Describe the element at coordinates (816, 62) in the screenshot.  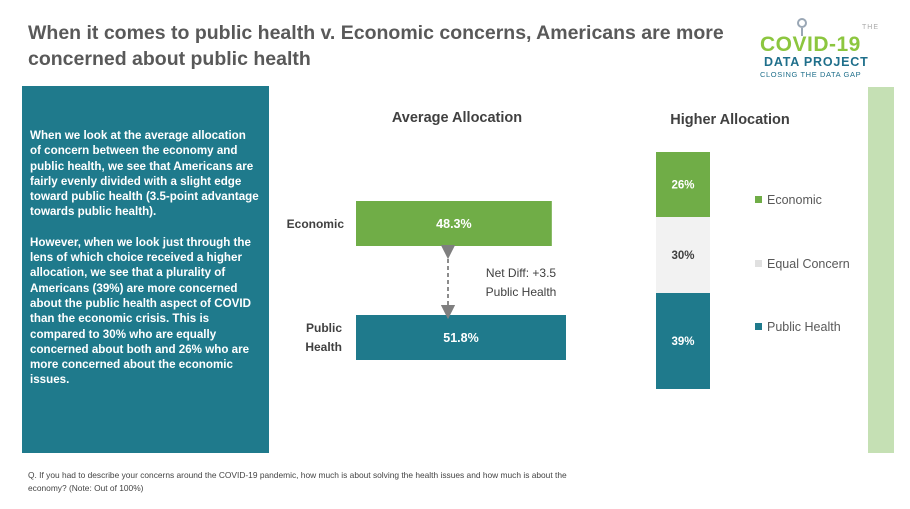
I see `logo-line-2: DATA PROJECT` at that location.